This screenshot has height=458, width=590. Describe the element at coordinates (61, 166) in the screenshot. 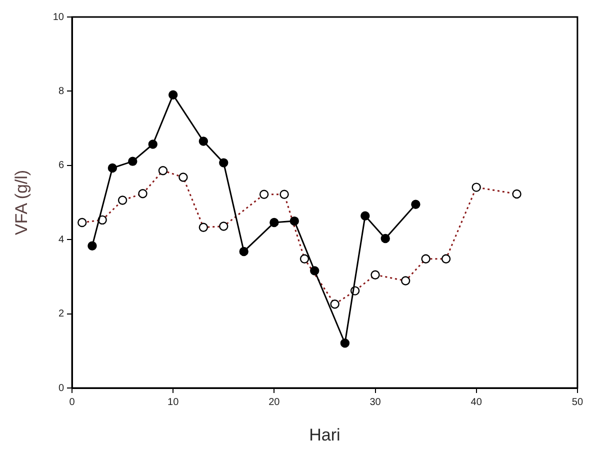

I see `y-tick-label: 6` at that location.